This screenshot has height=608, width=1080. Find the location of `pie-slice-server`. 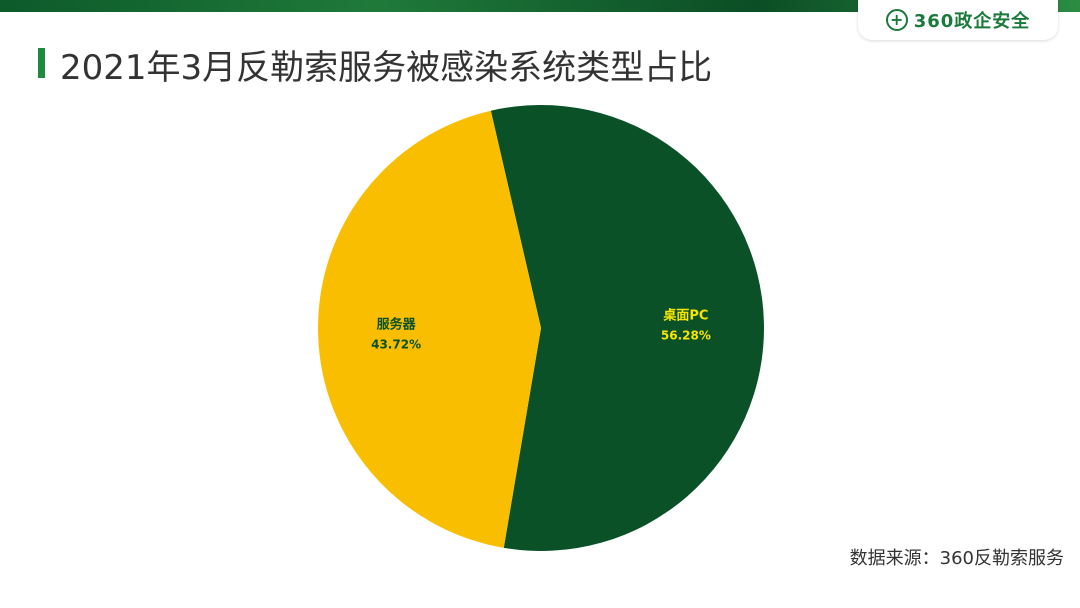

pie-slice-server is located at coordinates (429, 329).